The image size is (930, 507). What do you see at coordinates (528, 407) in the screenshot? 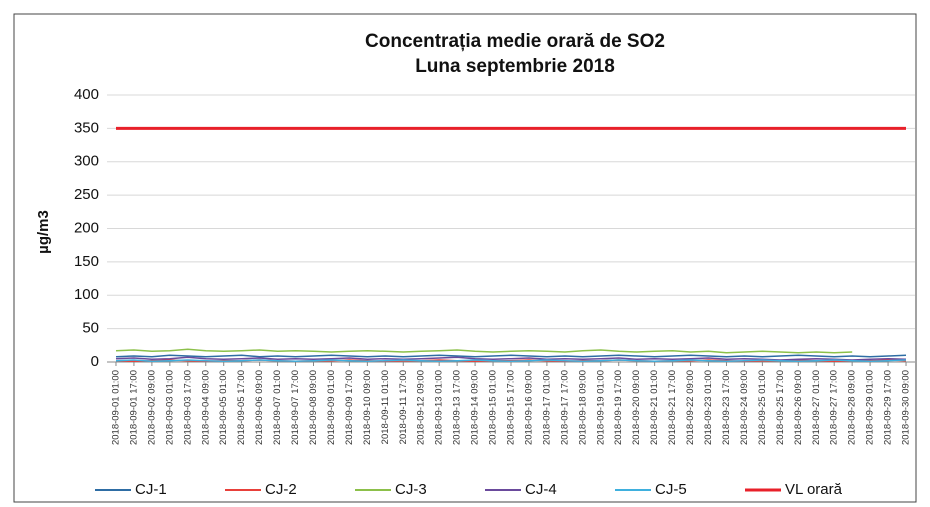
I see `x-tick-label: 2018-09-16 09:00` at bounding box center [528, 407].